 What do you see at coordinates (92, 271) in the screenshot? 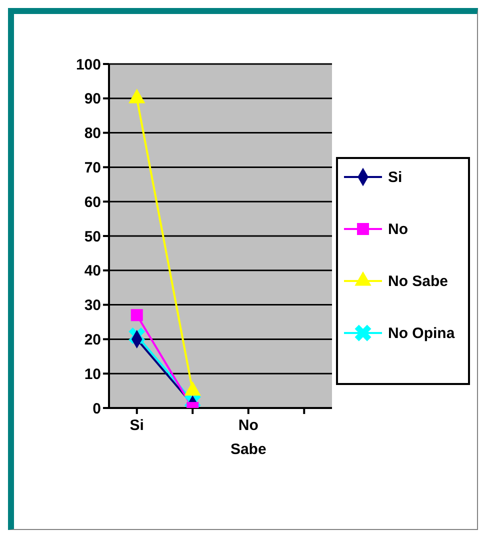
I see `y-tick-label: 40` at bounding box center [92, 271].